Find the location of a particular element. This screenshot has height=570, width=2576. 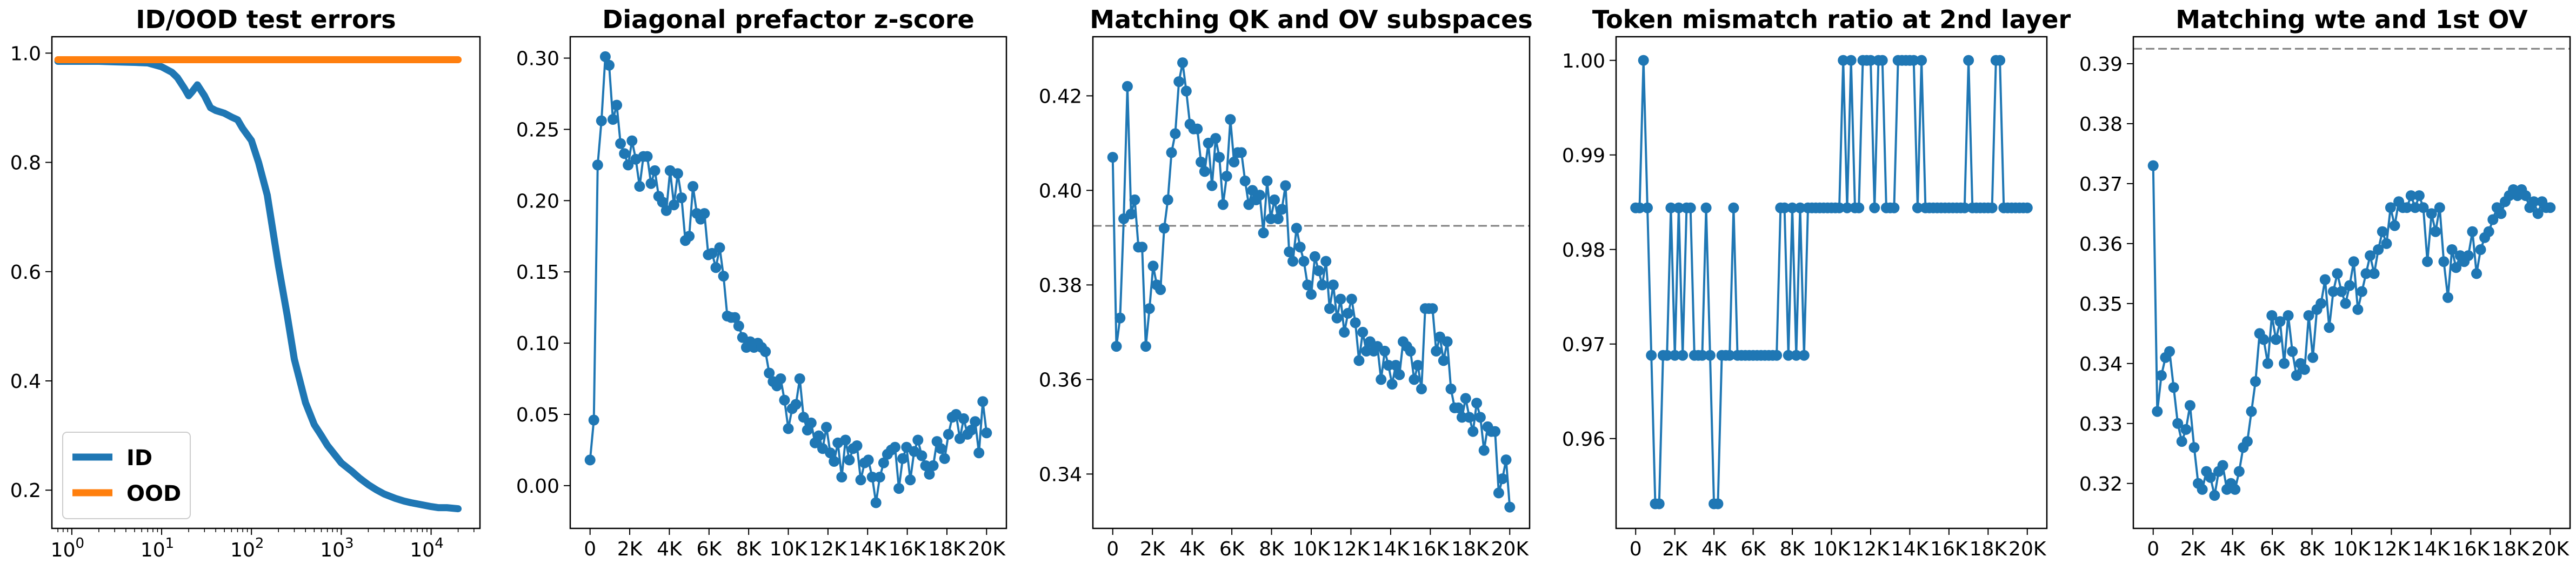

chart-title: Matching wte and 1st OV is located at coordinates (2352, 20).